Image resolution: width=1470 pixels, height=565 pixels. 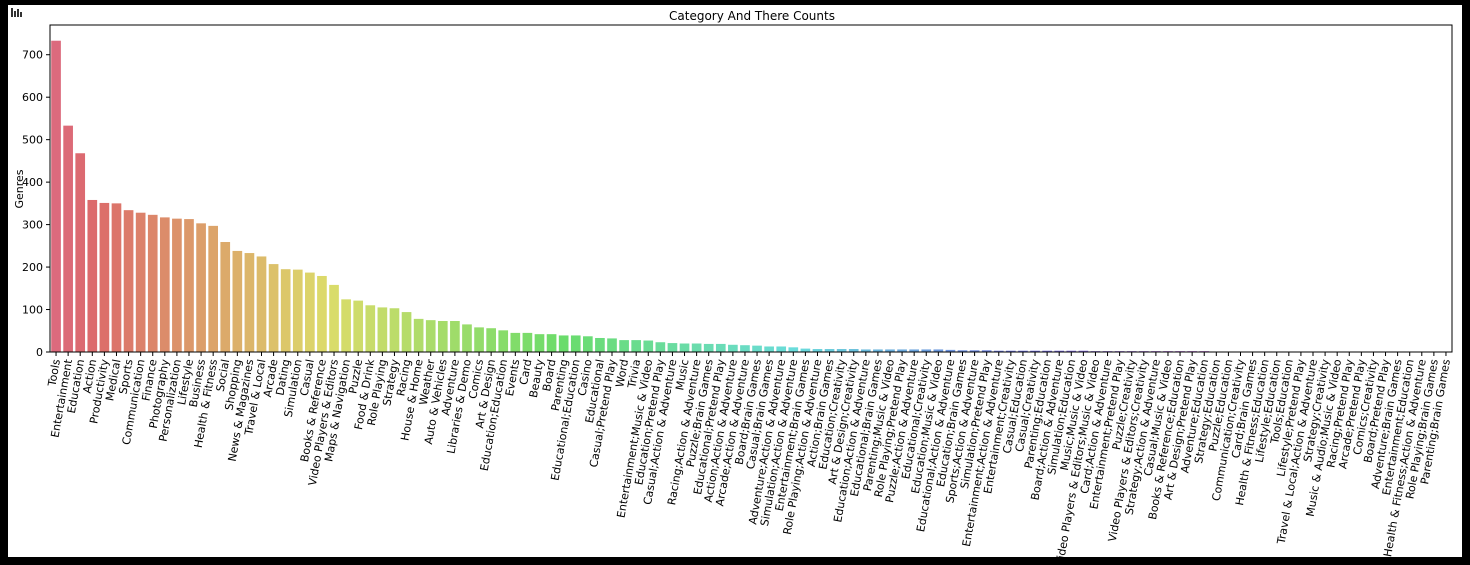 What do you see at coordinates (16, 12) in the screenshot?
I see `chart-icon` at bounding box center [16, 12].